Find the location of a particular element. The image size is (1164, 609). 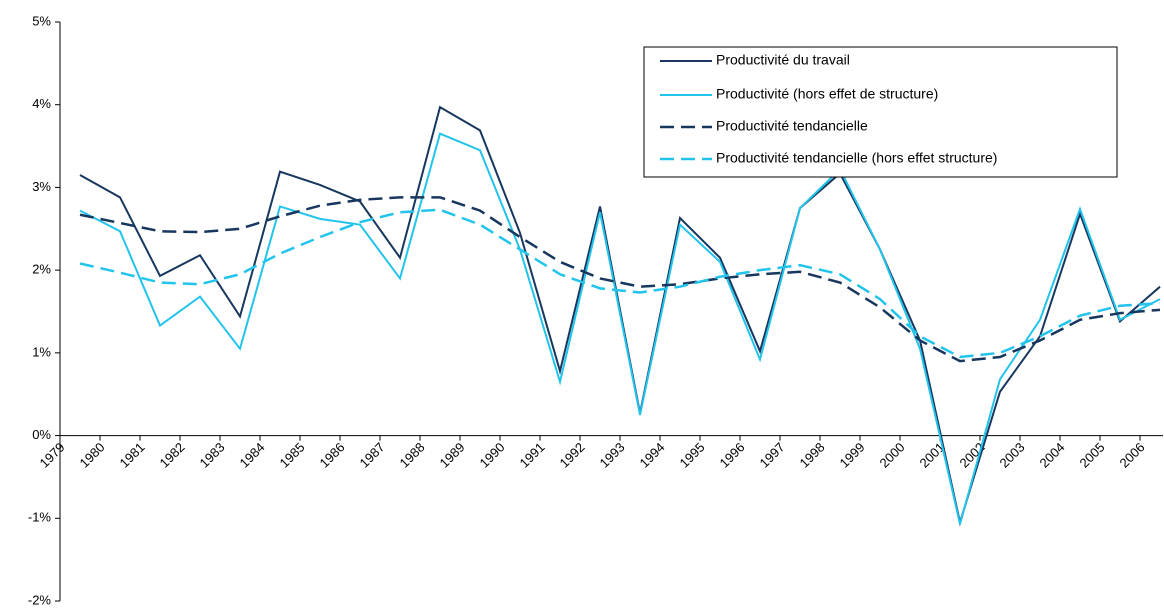

x-tick-label: 1992 is located at coordinates (571, 455).